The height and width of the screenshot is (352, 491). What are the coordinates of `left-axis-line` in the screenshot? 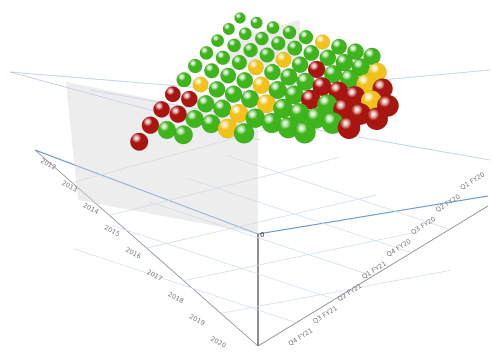 It's located at (146, 192).